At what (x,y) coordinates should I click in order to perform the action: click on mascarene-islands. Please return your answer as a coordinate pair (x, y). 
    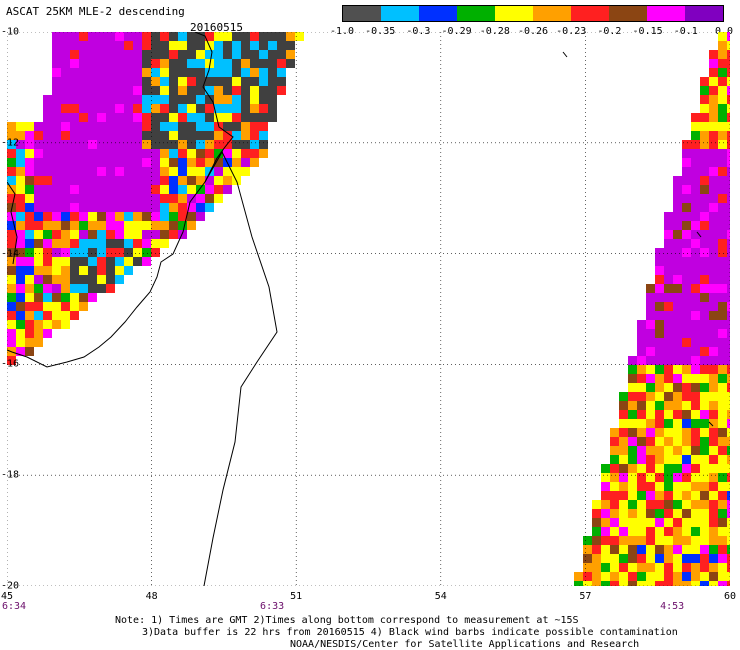
    Looking at the image, I should click on (638, 239).